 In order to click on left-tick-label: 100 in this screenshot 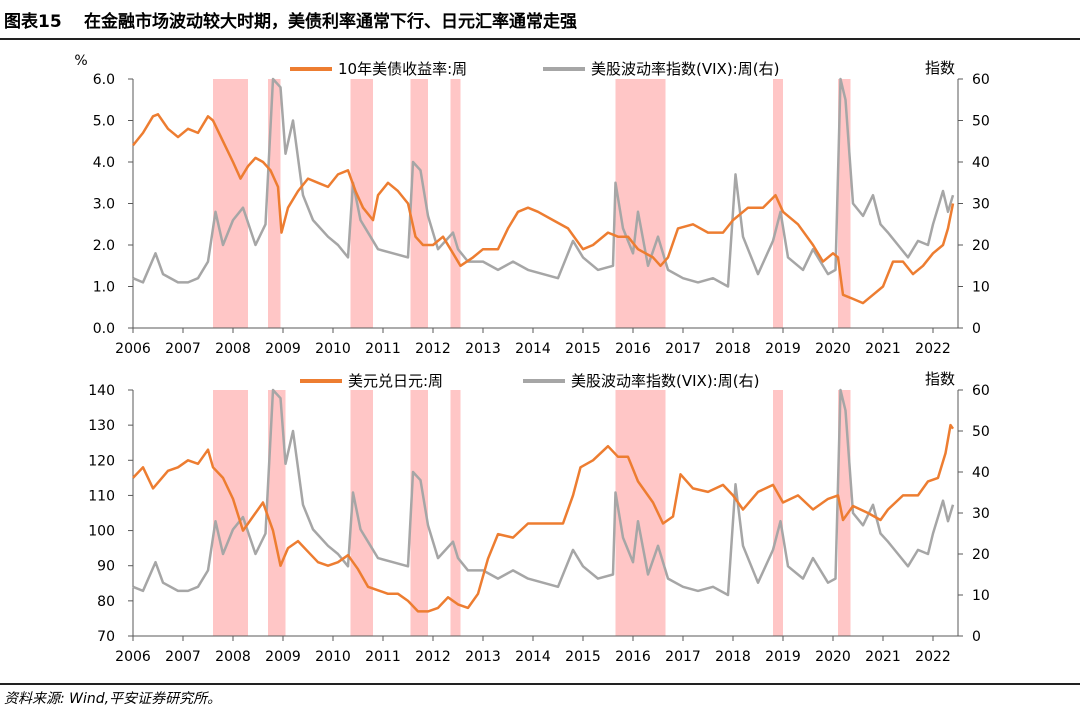, I will do `click(101, 532)`.